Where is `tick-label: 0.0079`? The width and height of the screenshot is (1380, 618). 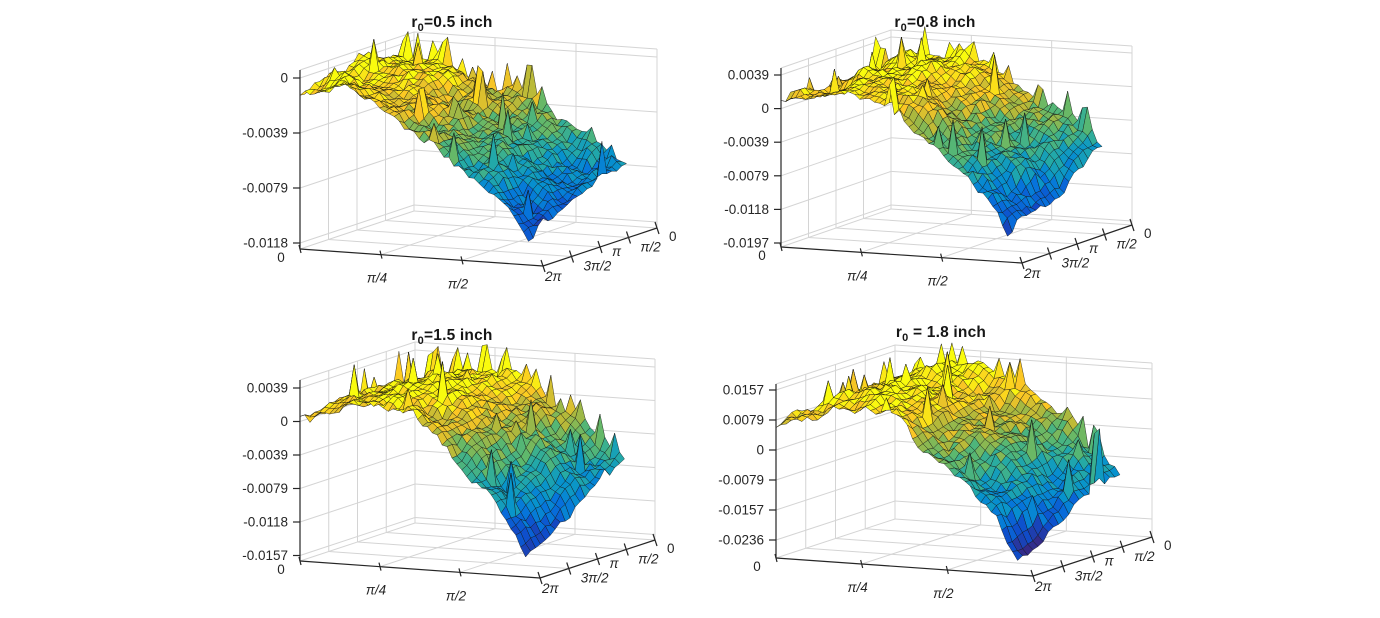
tick-label: 0.0079 is located at coordinates (743, 420).